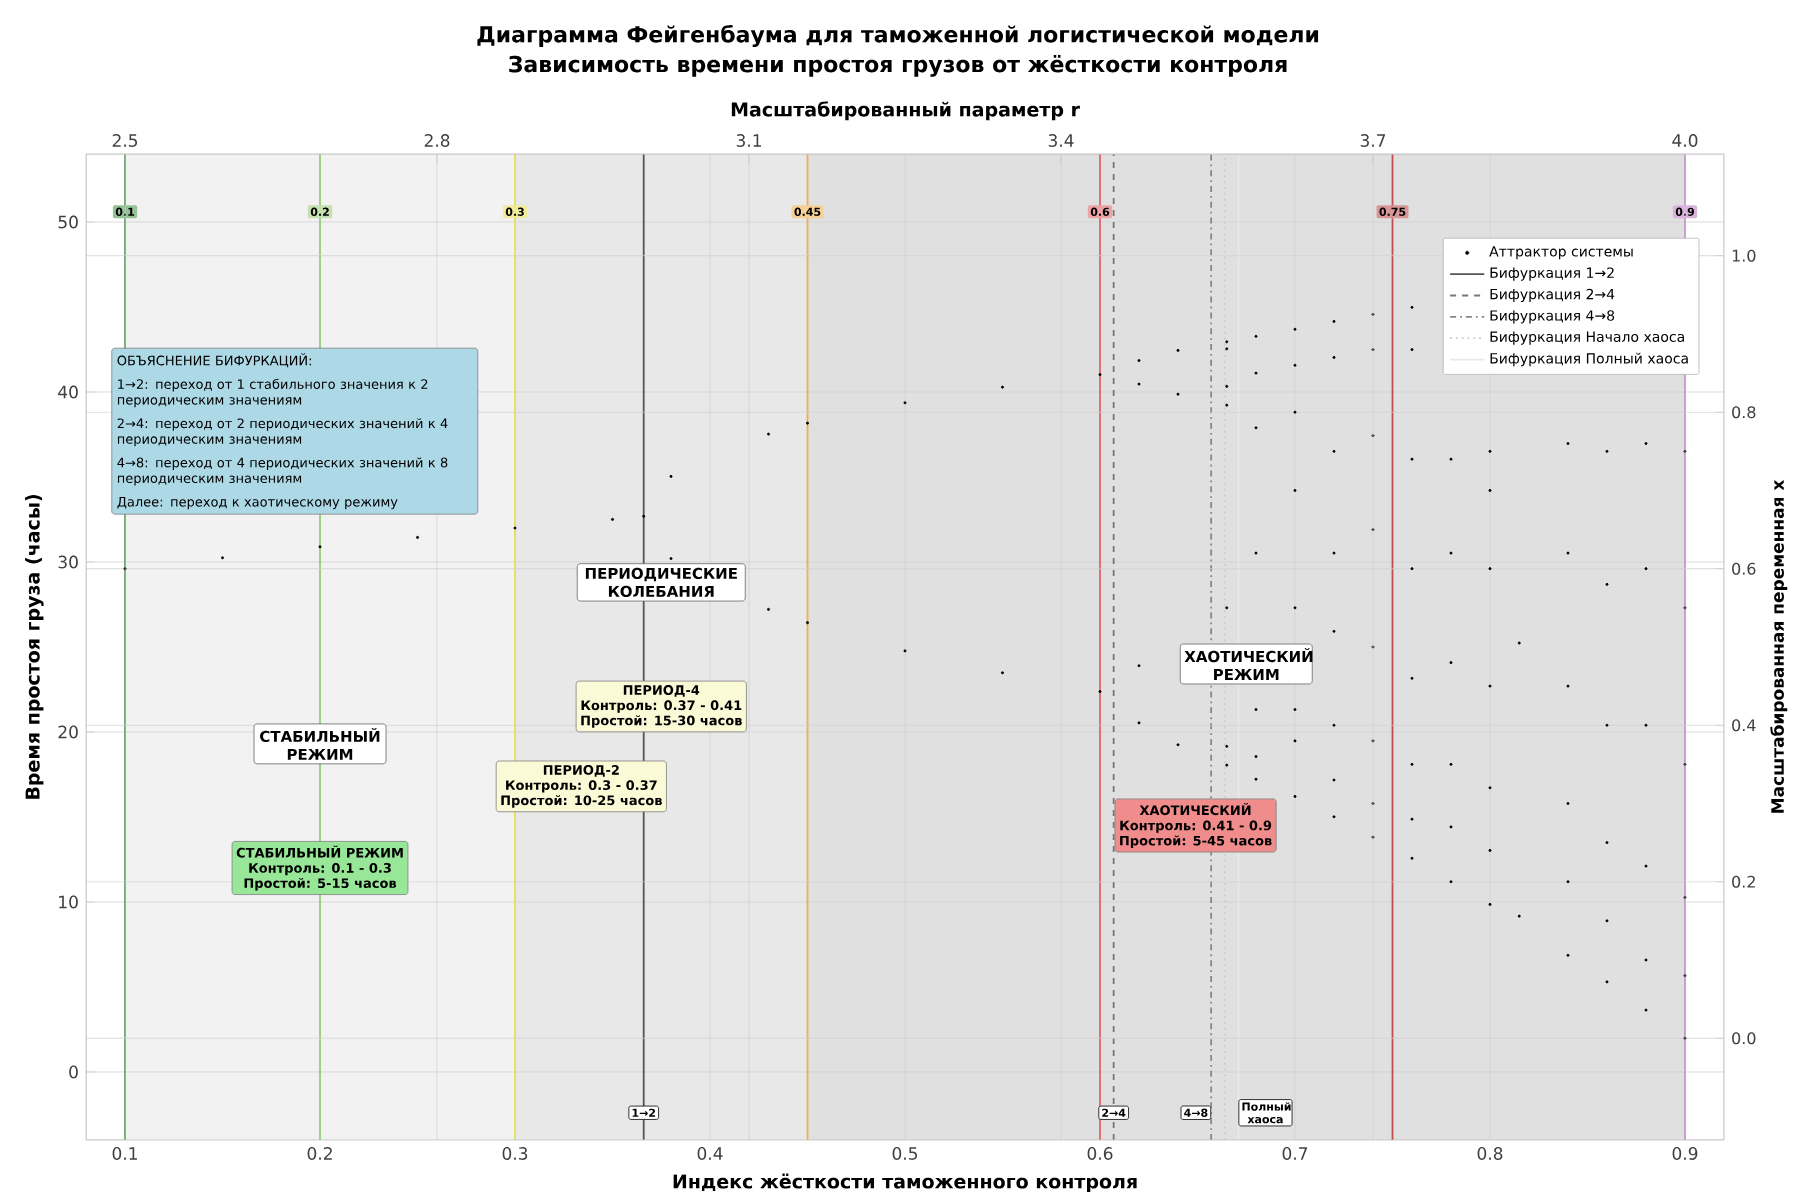 This screenshot has width=1798, height=1192. I want to click on x-tick-label: 0.2, so click(319, 1153).